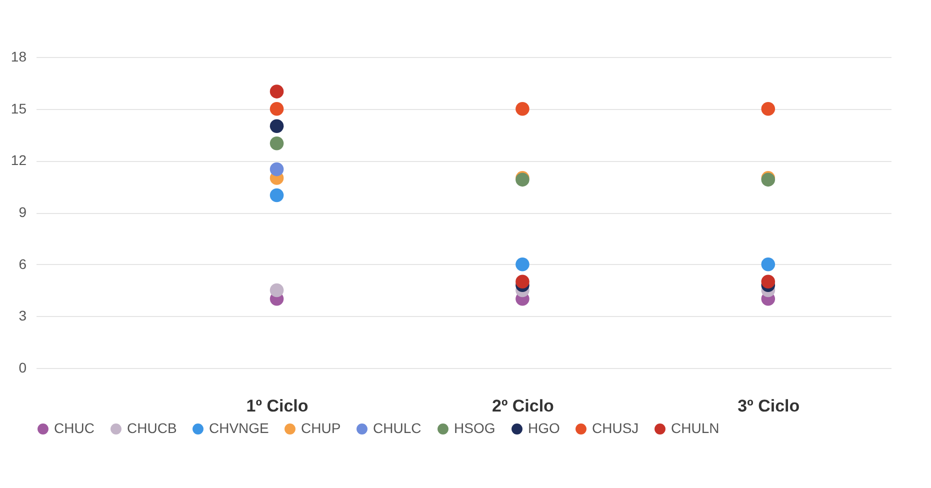 The height and width of the screenshot is (488, 931). Describe the element at coordinates (277, 406) in the screenshot. I see `x-tick-label: 1º Ciclo` at that location.